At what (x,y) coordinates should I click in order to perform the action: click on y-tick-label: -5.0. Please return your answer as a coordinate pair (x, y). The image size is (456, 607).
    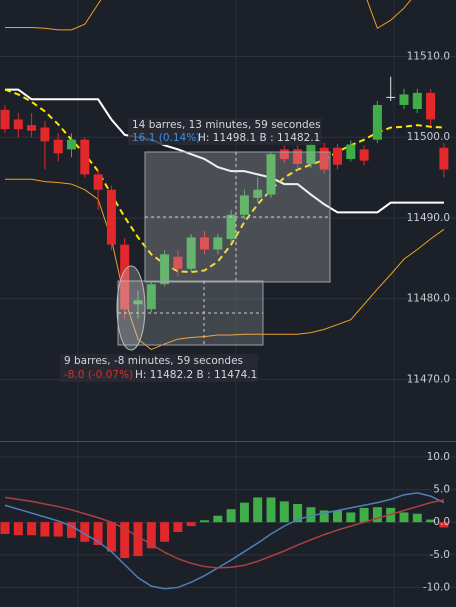
    Looking at the image, I should click on (440, 555).